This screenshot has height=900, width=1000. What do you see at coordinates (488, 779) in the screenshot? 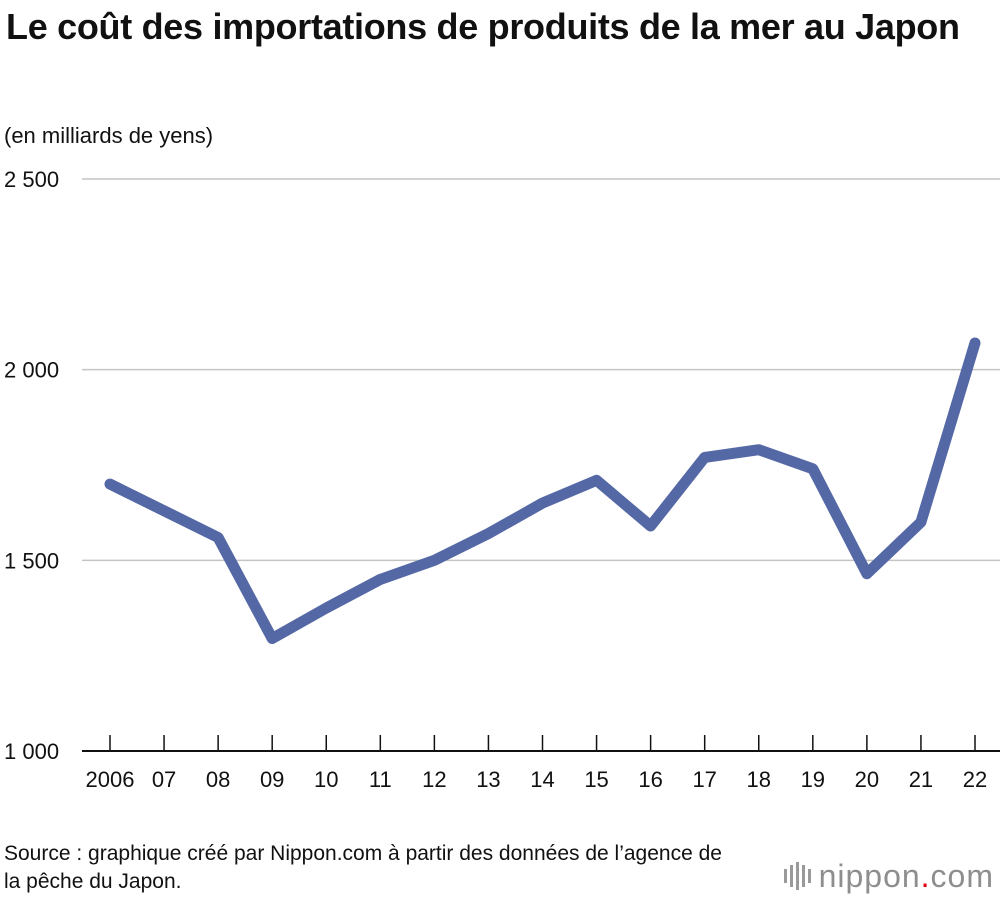
I see `x-tick-label: 13` at bounding box center [488, 779].